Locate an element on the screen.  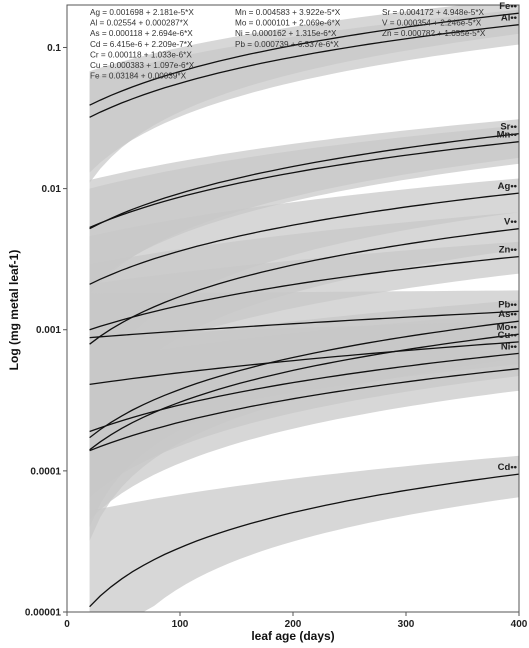
line-cu is located at coordinates (304, 363).